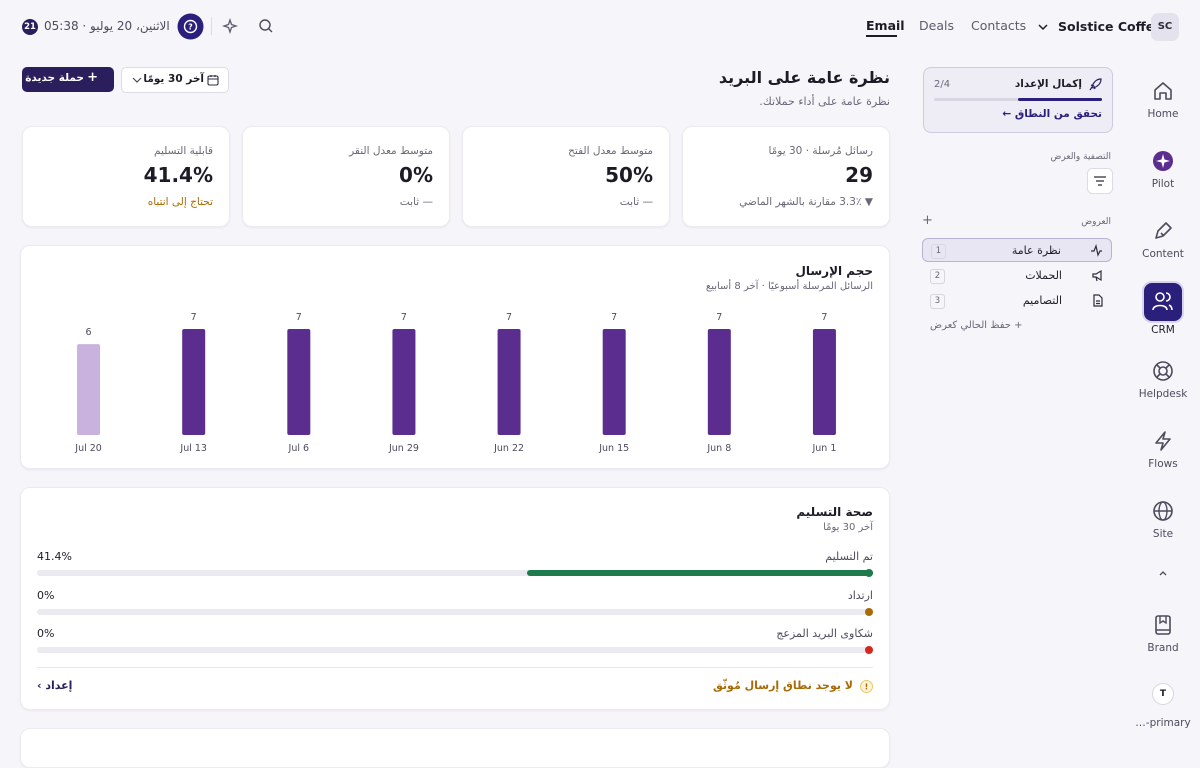 This screenshot has height=768, width=1200. I want to click on kpi-label: قابلية التسليم, so click(183, 151).